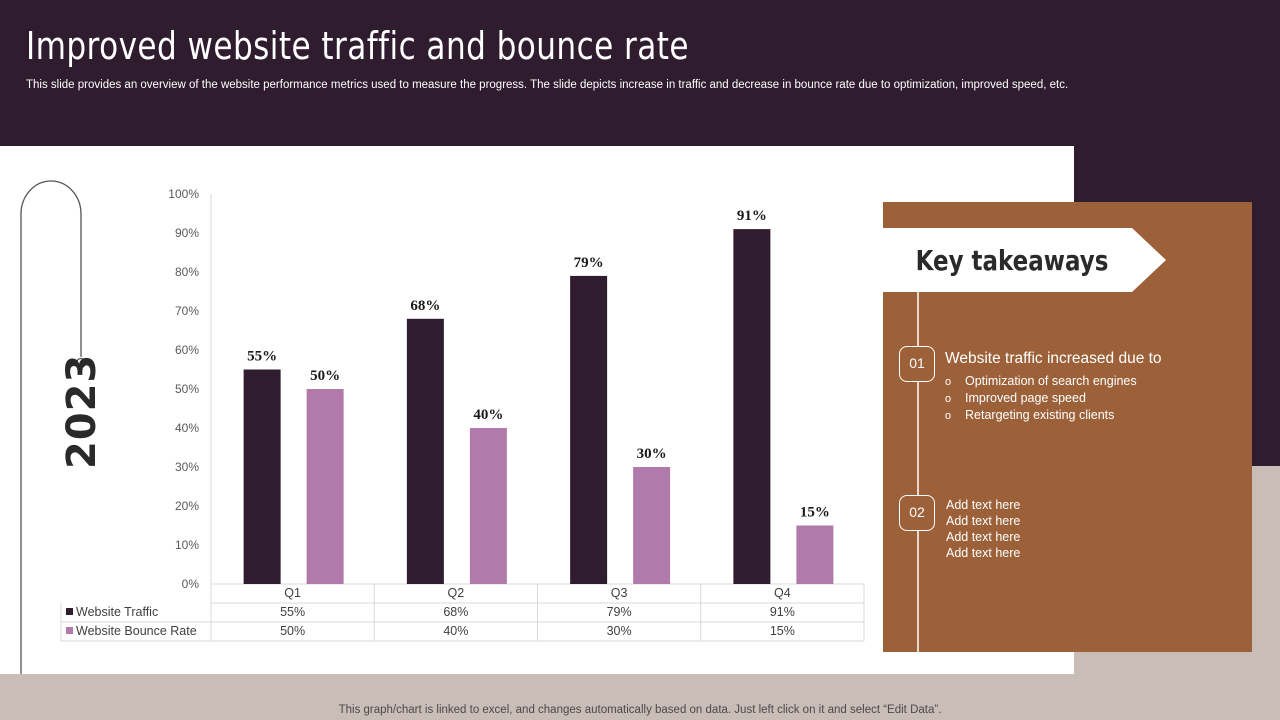 The width and height of the screenshot is (1280, 720). I want to click on timeline-decoration, so click(51, 427).